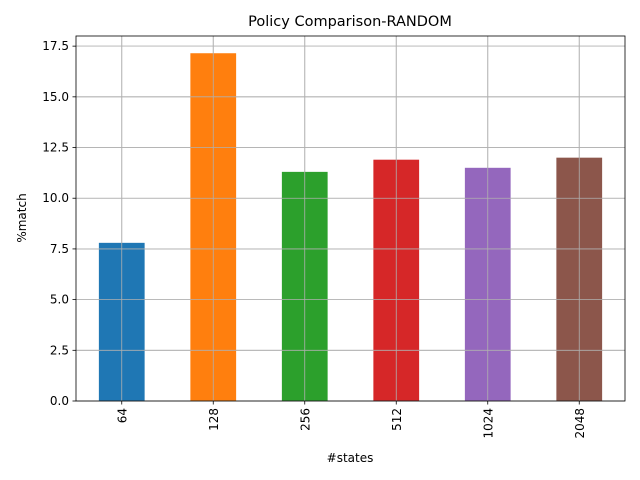 This screenshot has width=640, height=480. What do you see at coordinates (55, 198) in the screenshot?
I see `y-tick-label: 10.0` at bounding box center [55, 198].